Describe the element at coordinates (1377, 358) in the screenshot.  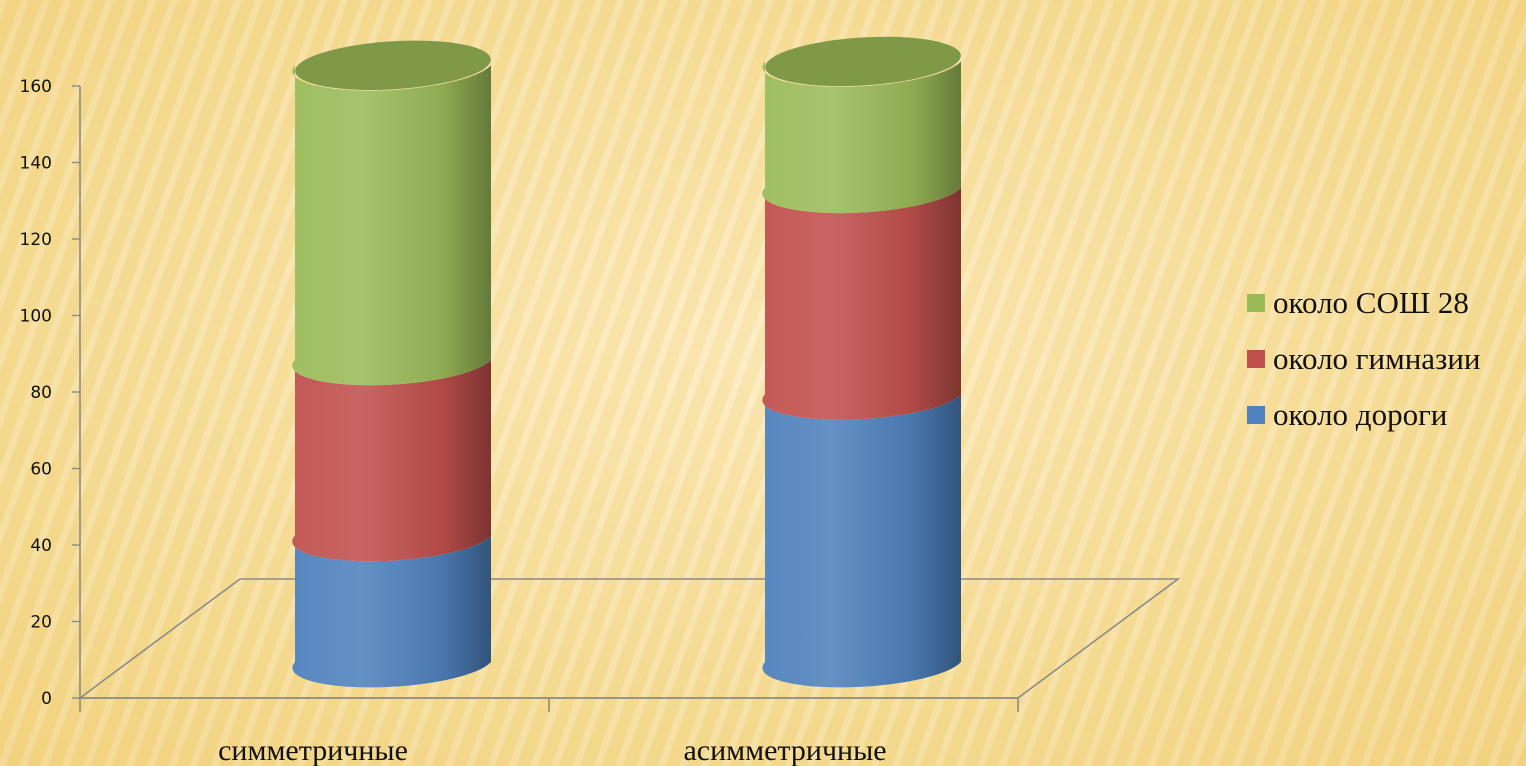
I see `legend-label: около гимназии` at that location.